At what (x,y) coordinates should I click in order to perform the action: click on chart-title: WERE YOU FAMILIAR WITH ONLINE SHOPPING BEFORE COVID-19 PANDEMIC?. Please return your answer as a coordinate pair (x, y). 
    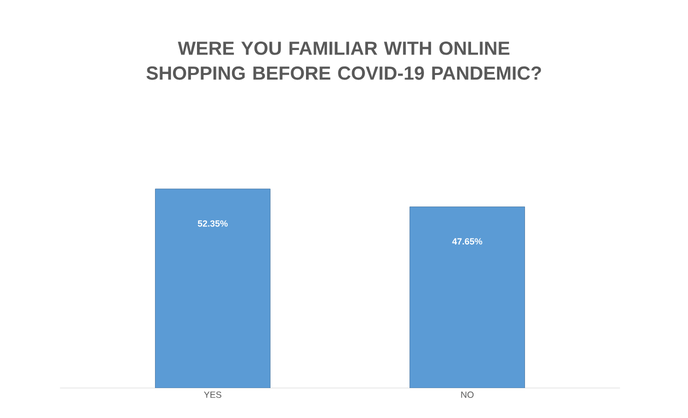
    Looking at the image, I should click on (343, 61).